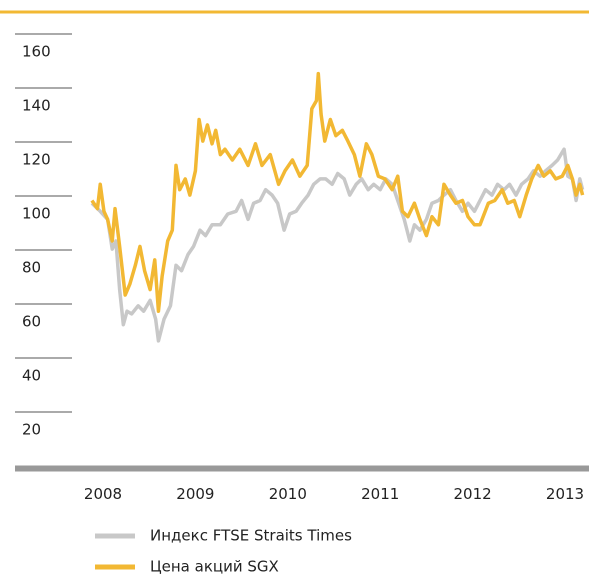 This screenshot has width=589, height=574. What do you see at coordinates (288, 494) in the screenshot?
I see `x-tick-label: 2010` at bounding box center [288, 494].